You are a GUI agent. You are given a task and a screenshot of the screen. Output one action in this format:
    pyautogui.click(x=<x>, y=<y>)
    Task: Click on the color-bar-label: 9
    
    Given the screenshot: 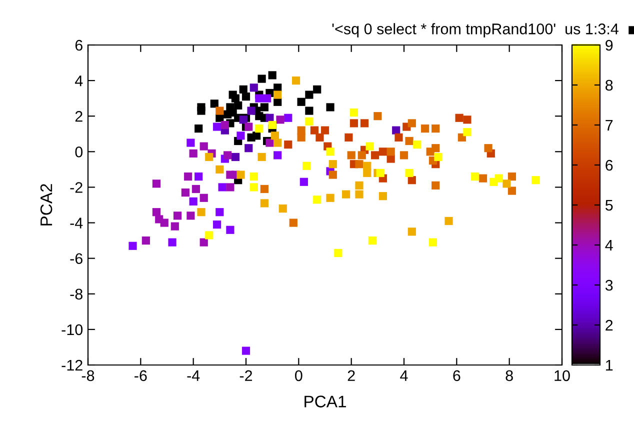 What is the action you would take?
    pyautogui.click(x=609, y=45)
    